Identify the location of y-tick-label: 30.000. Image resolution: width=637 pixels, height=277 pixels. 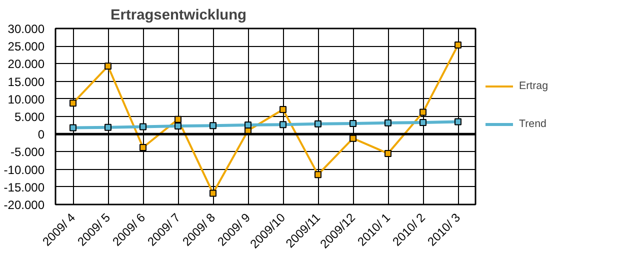
(26, 29).